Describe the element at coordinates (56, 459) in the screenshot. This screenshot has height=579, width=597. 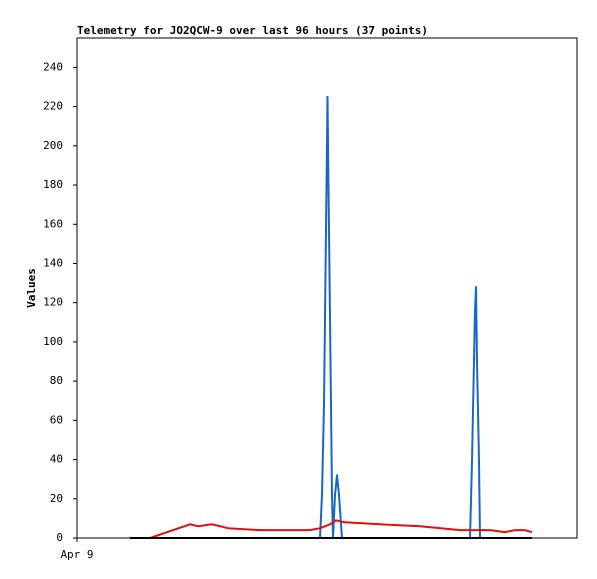
I see `y-tick-label: 40` at that location.